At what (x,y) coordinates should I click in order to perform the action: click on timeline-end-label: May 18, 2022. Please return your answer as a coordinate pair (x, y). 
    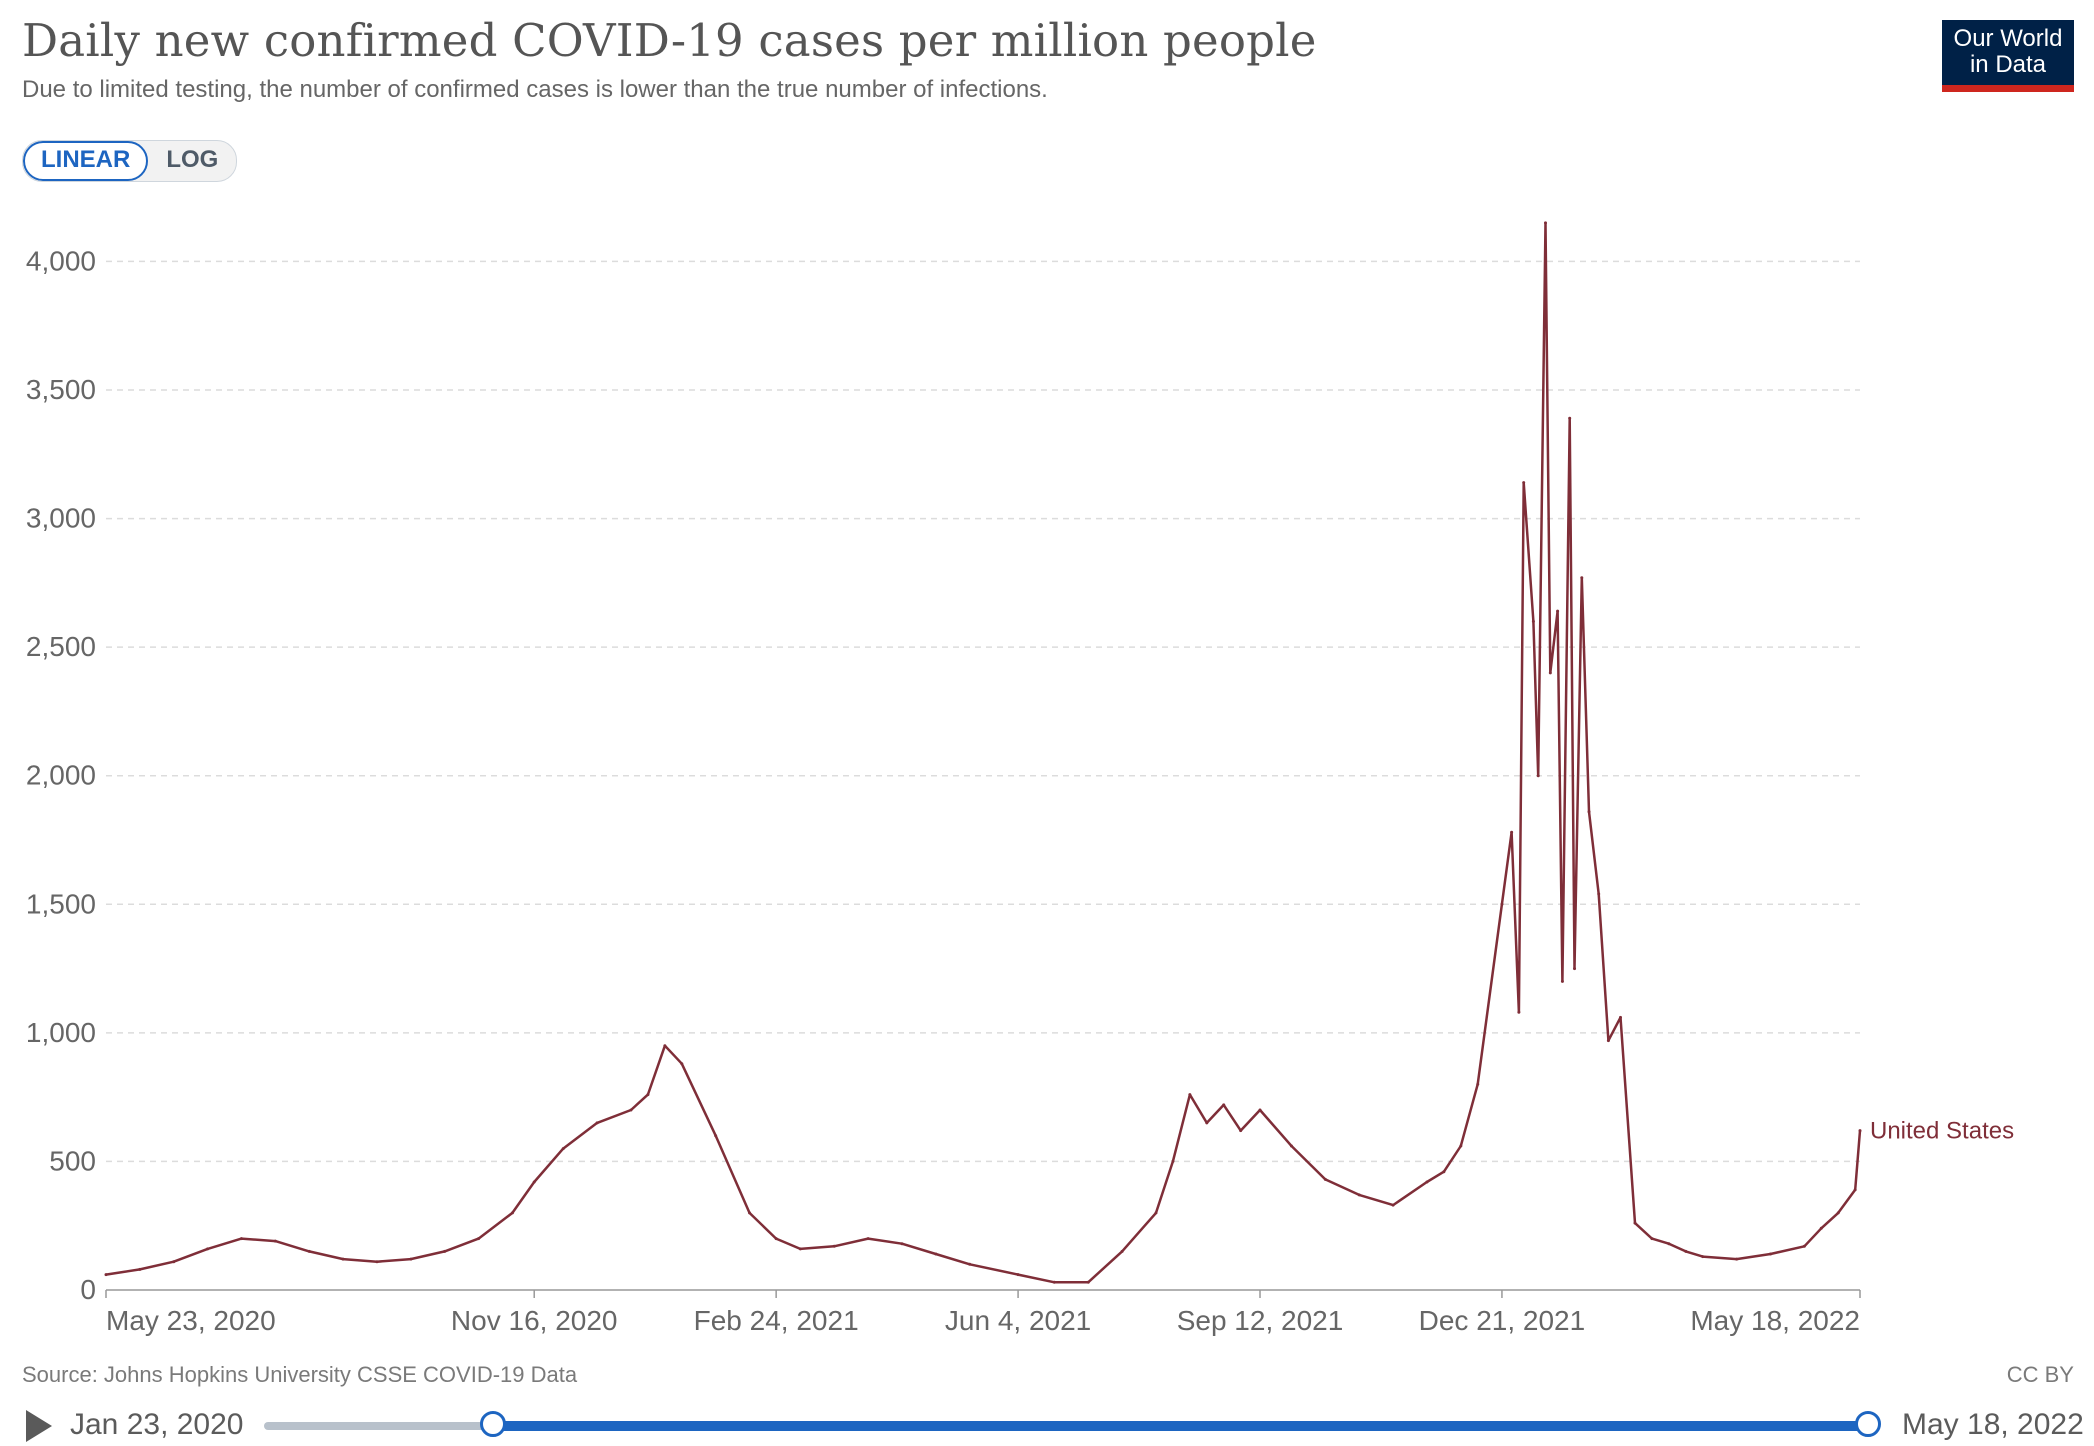
    Looking at the image, I should click on (1993, 1424).